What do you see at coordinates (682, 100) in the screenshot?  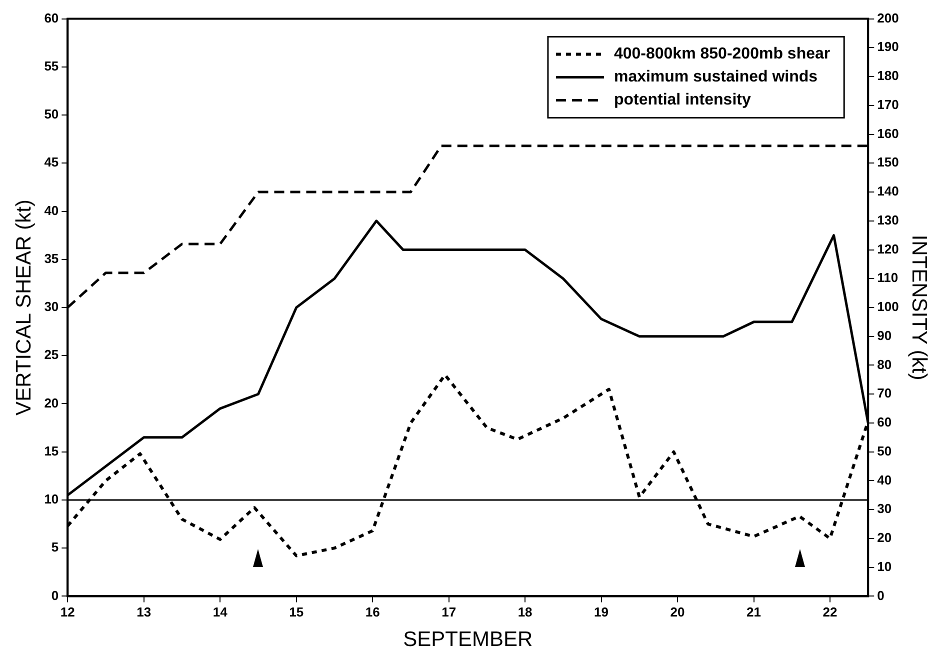 I see `legend-label: potential intensity` at bounding box center [682, 100].